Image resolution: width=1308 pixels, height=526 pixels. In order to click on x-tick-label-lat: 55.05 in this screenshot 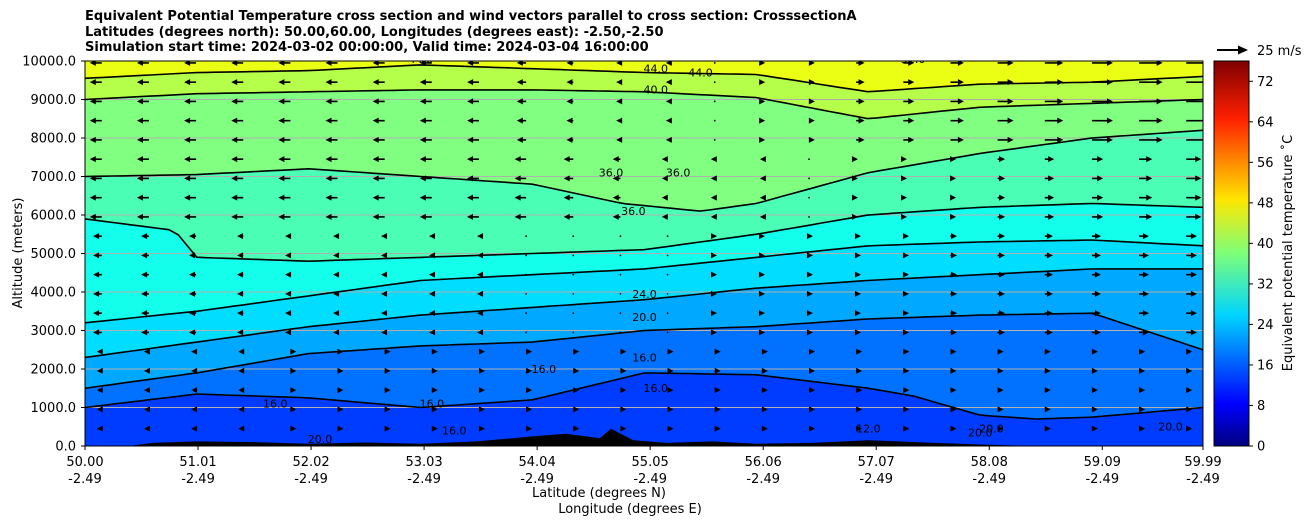, I will do `click(650, 462)`.